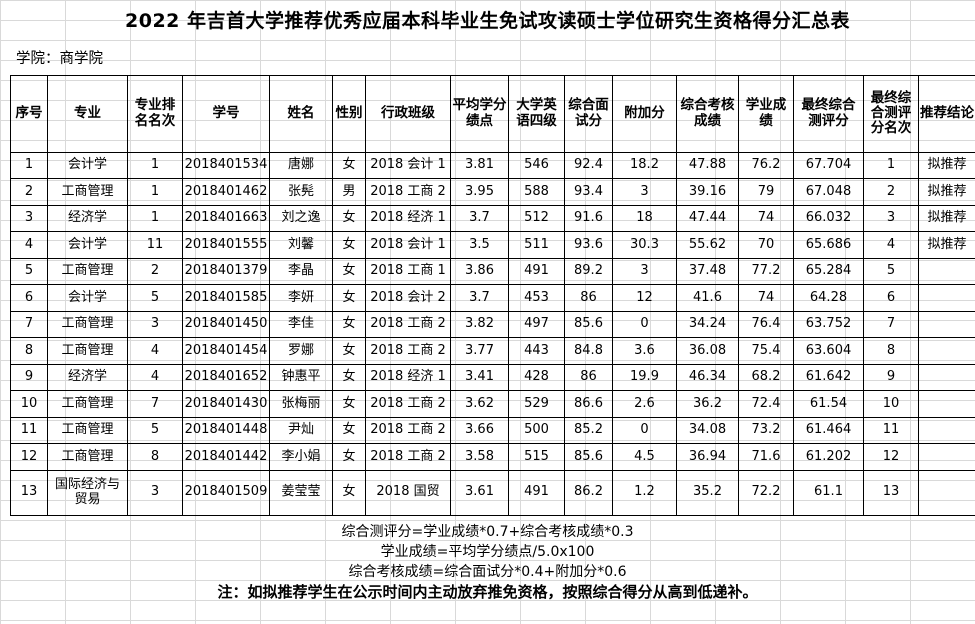 The width and height of the screenshot is (975, 624). What do you see at coordinates (707, 324) in the screenshot?
I see `cell-assessment-score: 34.24` at bounding box center [707, 324].